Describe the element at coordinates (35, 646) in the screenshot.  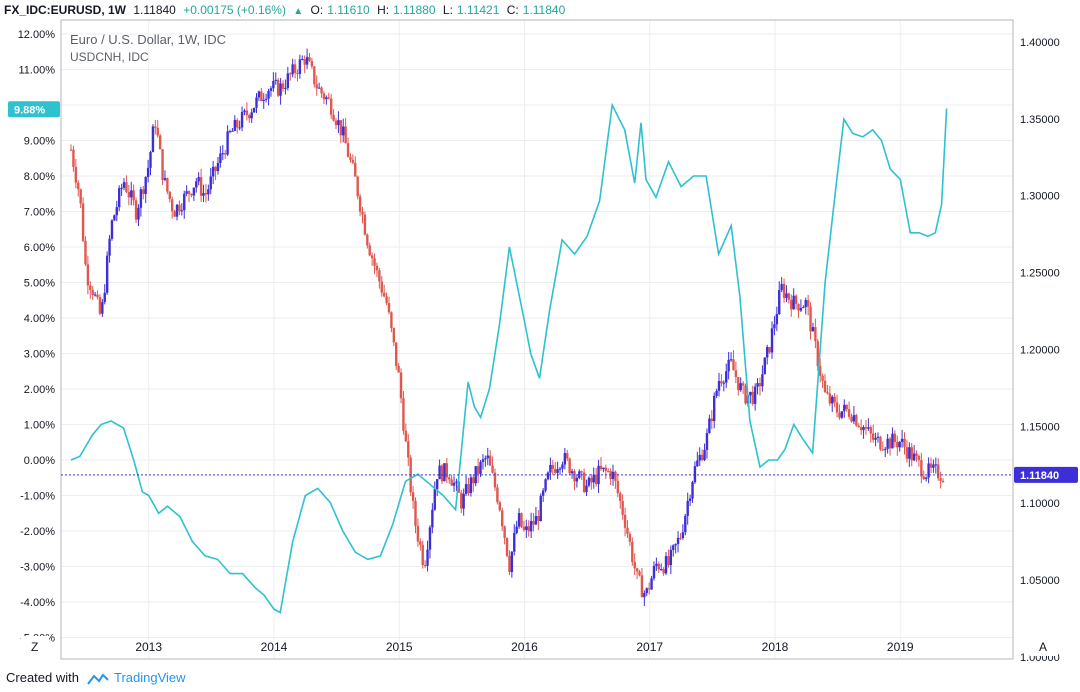
I see `left-corner-button: Z` at that location.